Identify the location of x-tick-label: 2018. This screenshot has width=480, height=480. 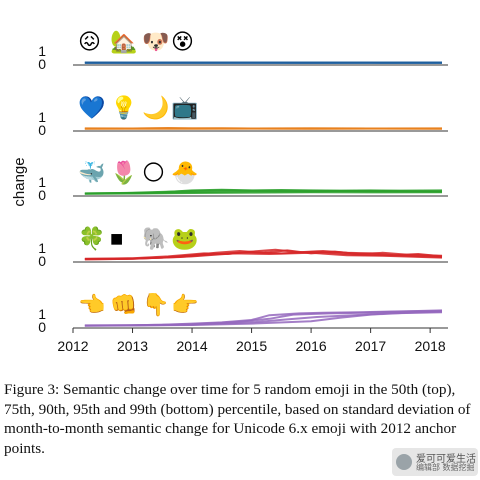
(430, 346).